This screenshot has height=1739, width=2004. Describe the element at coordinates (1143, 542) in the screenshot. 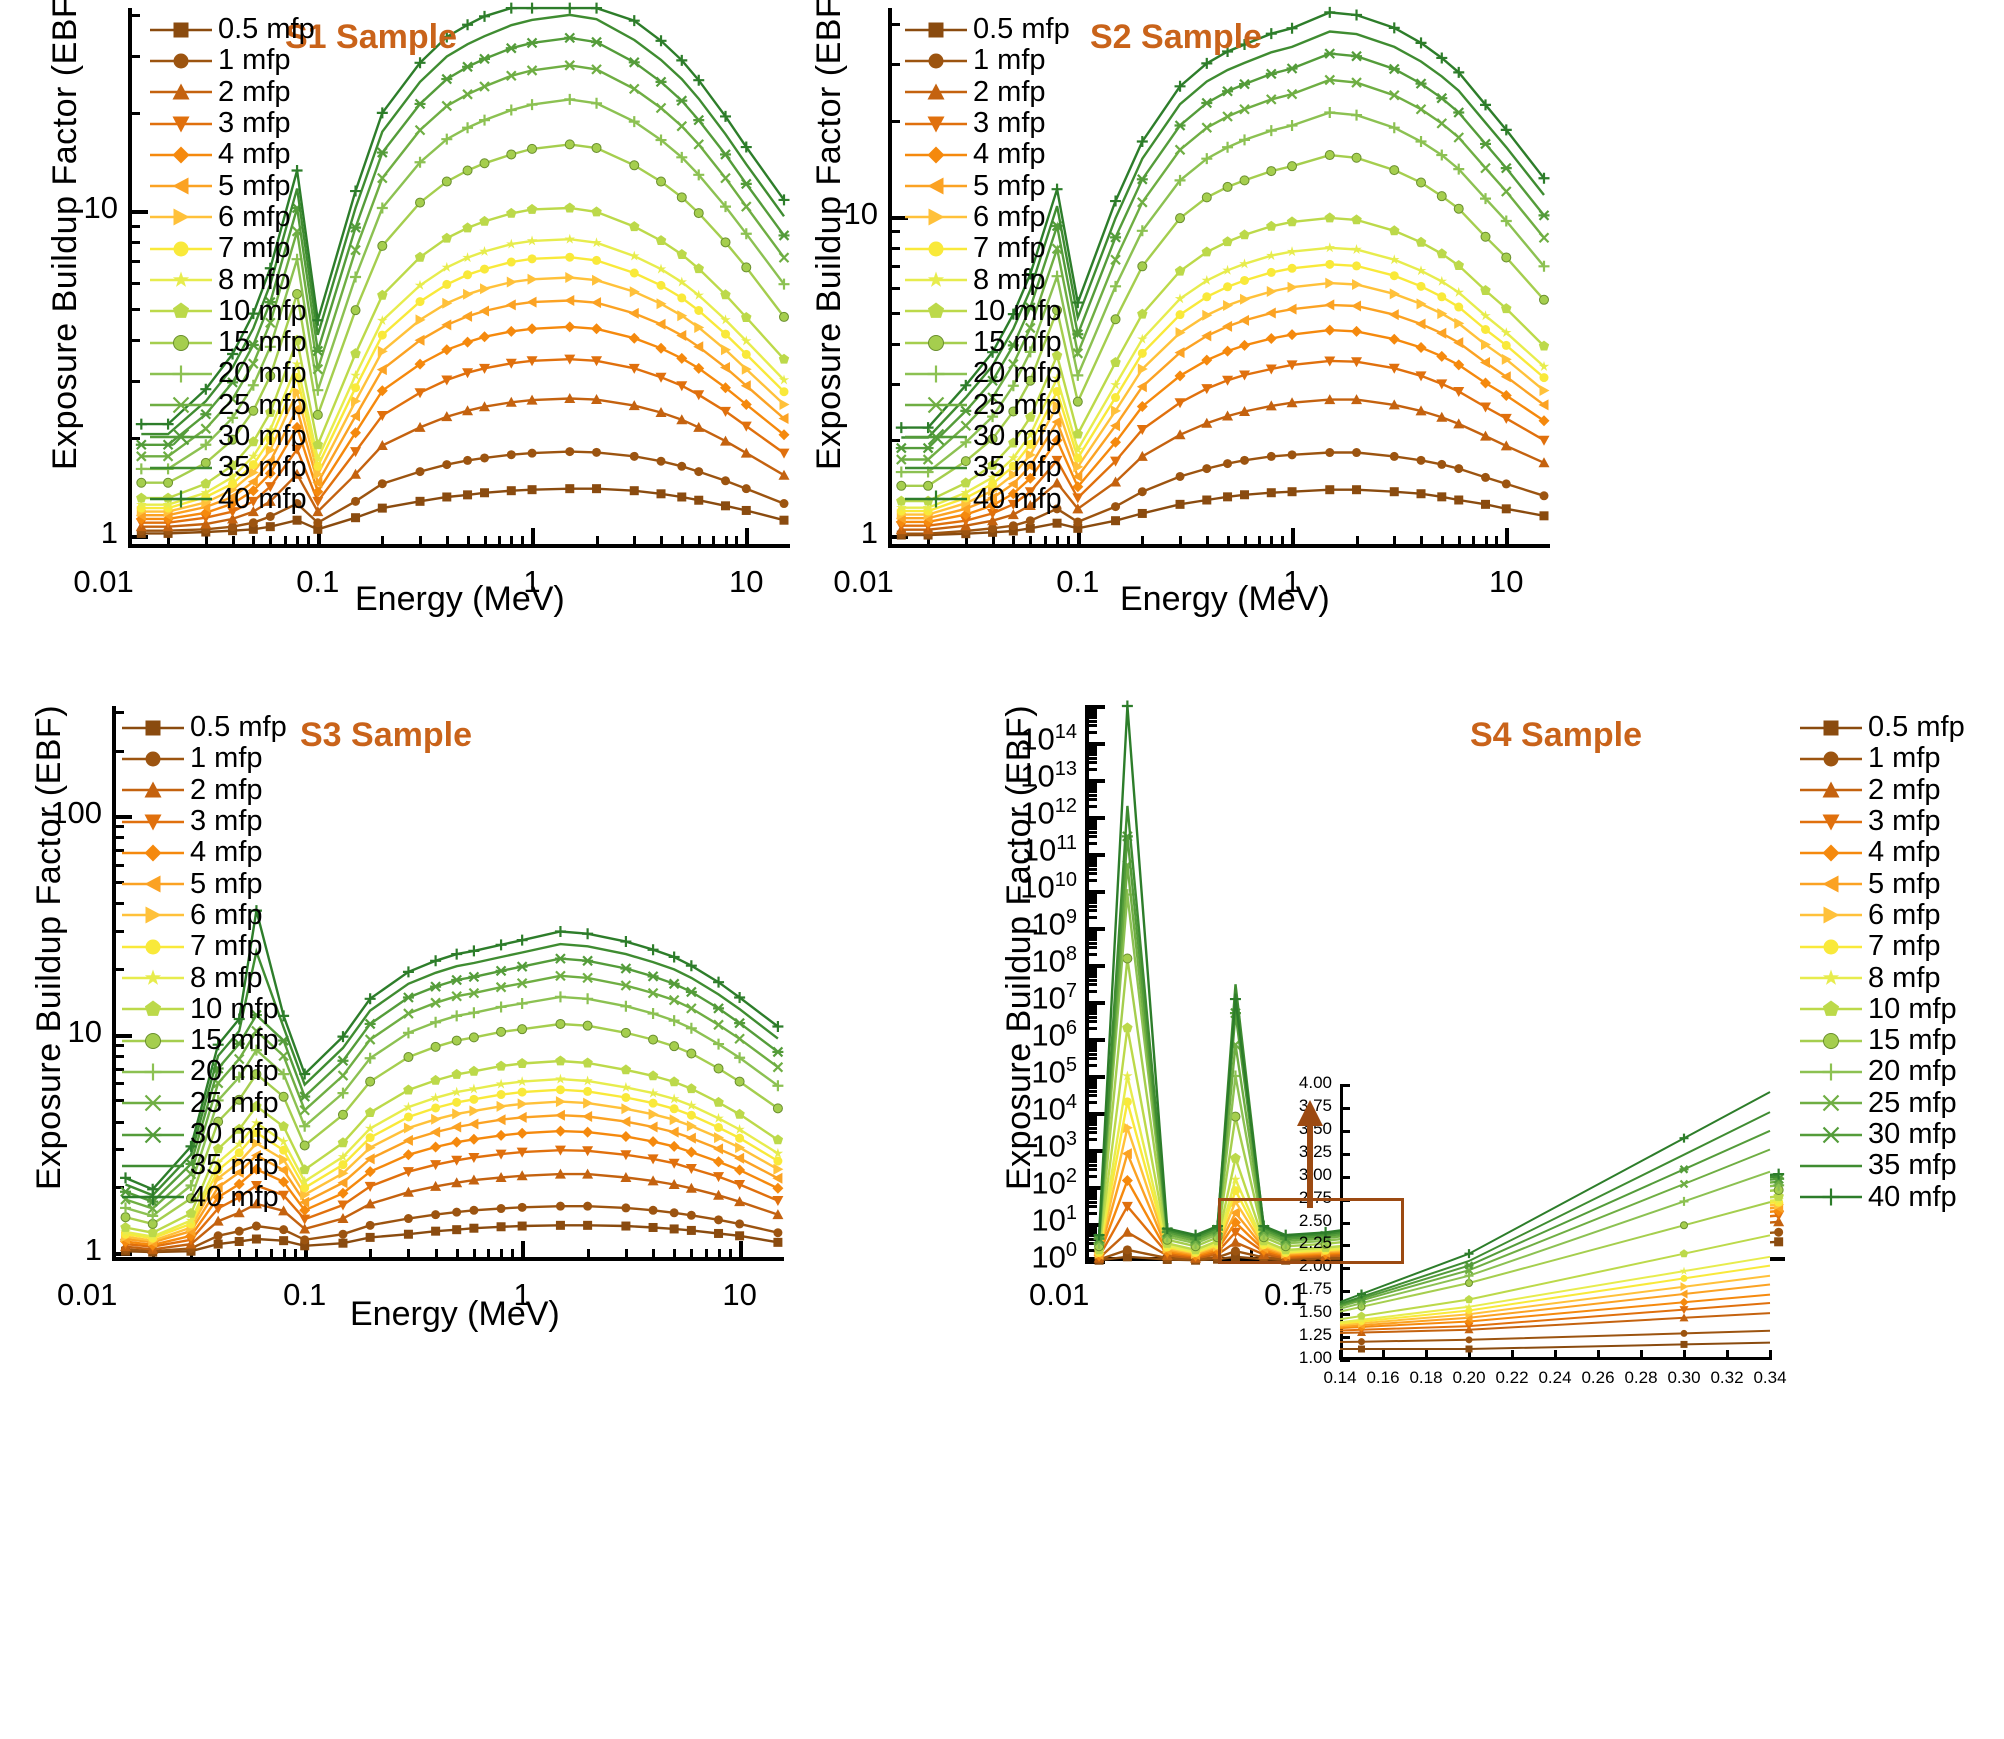

I see `x-tick` at that location.